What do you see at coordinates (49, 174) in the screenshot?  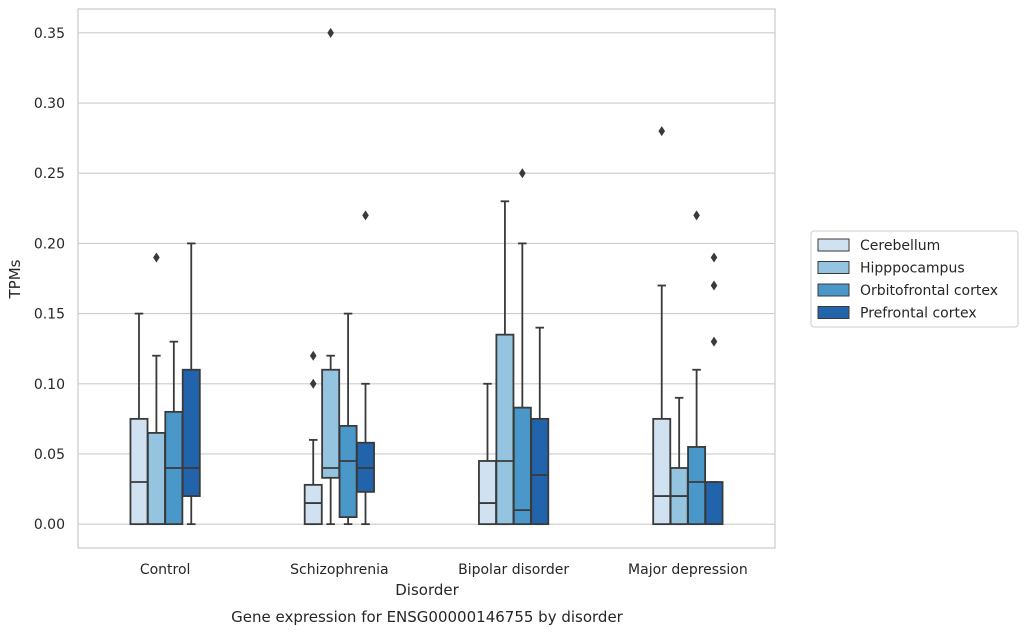 I see `y-tick-label: 0.25` at bounding box center [49, 174].